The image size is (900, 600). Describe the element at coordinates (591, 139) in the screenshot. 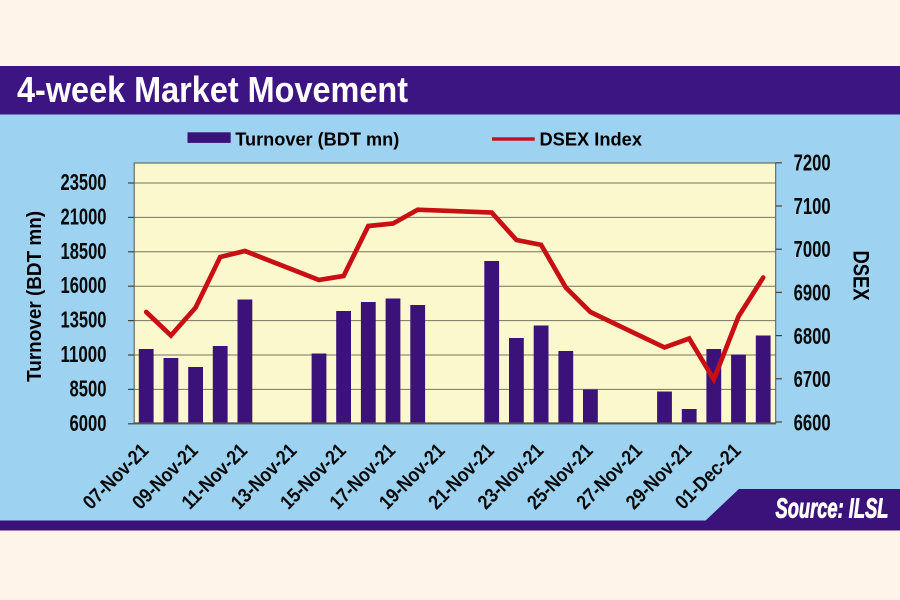

I see `svg-text: DSEX Index` at that location.